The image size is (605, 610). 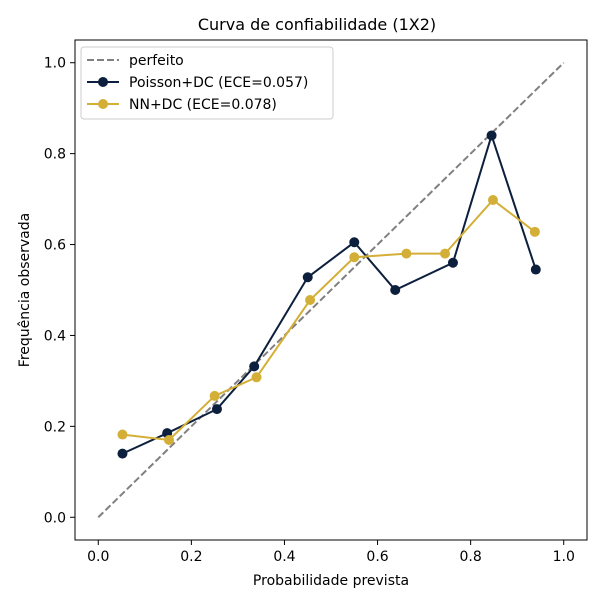 What do you see at coordinates (55, 155) in the screenshot?
I see `y-tick-label-4: 0.8` at bounding box center [55, 155].